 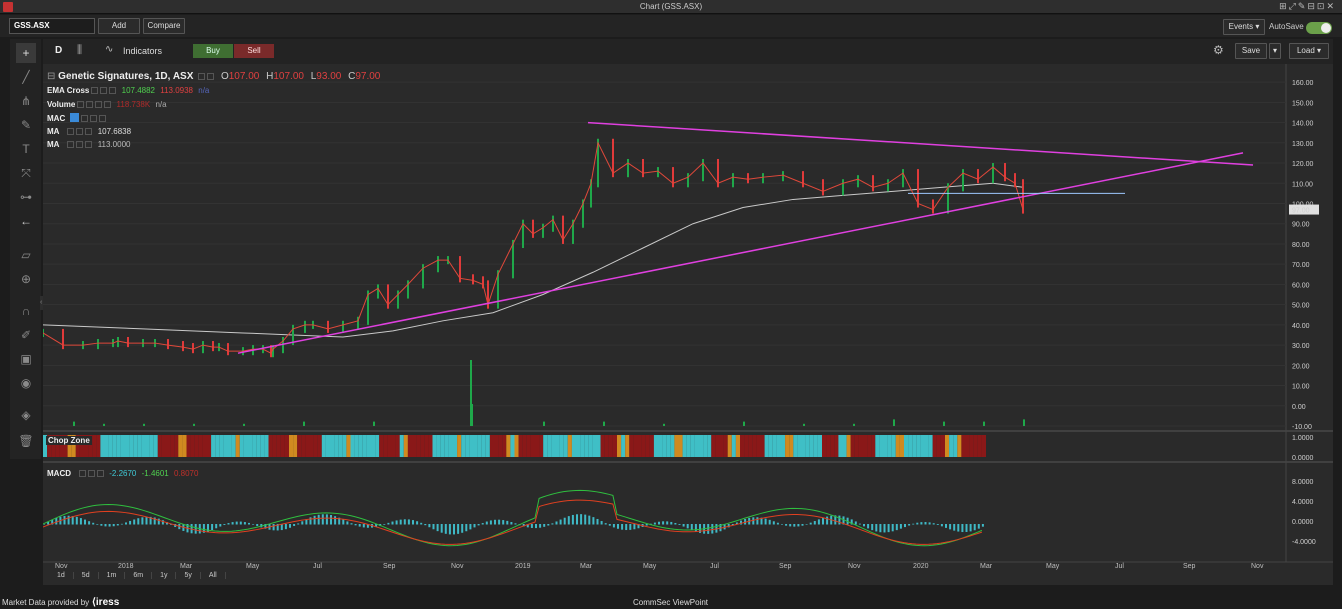 I want to click on legend-mac-row: MAC, so click(x=77, y=118).